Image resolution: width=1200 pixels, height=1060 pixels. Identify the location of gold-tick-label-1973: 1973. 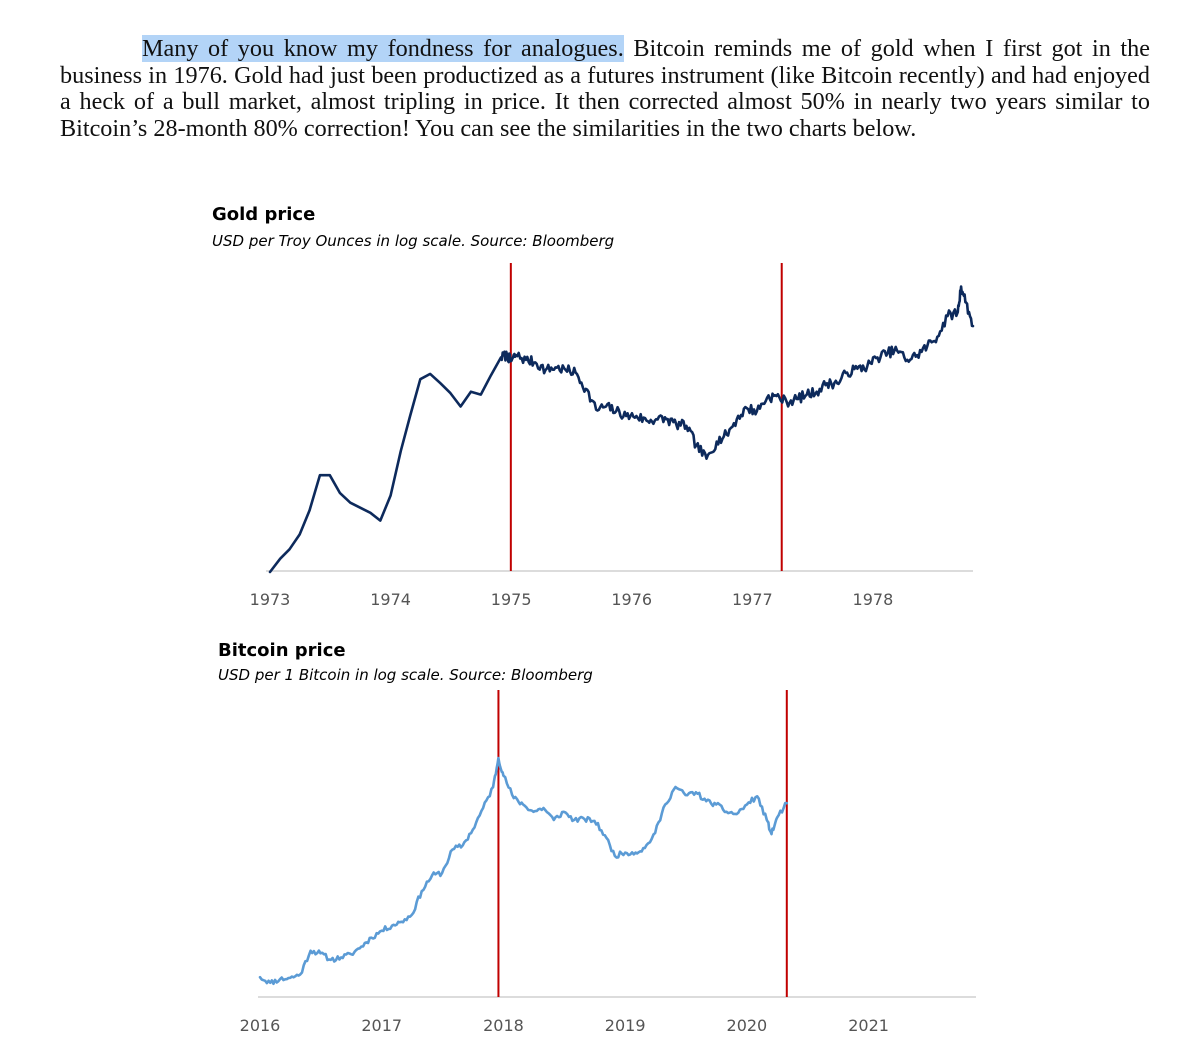
(270, 599).